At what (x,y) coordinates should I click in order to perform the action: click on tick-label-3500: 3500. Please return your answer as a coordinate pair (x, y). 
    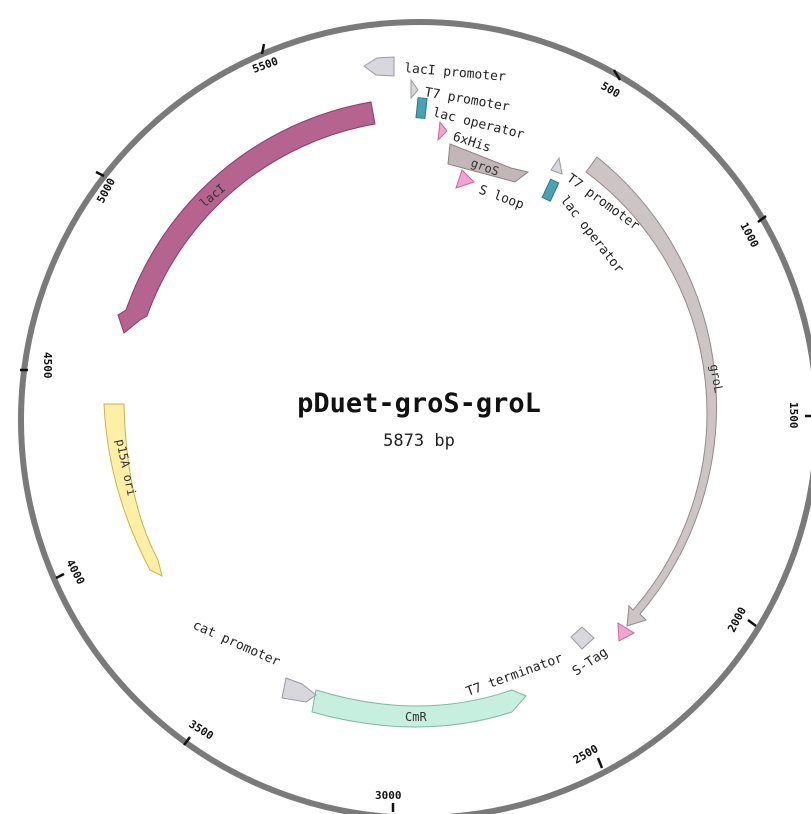
    Looking at the image, I should click on (200, 730).